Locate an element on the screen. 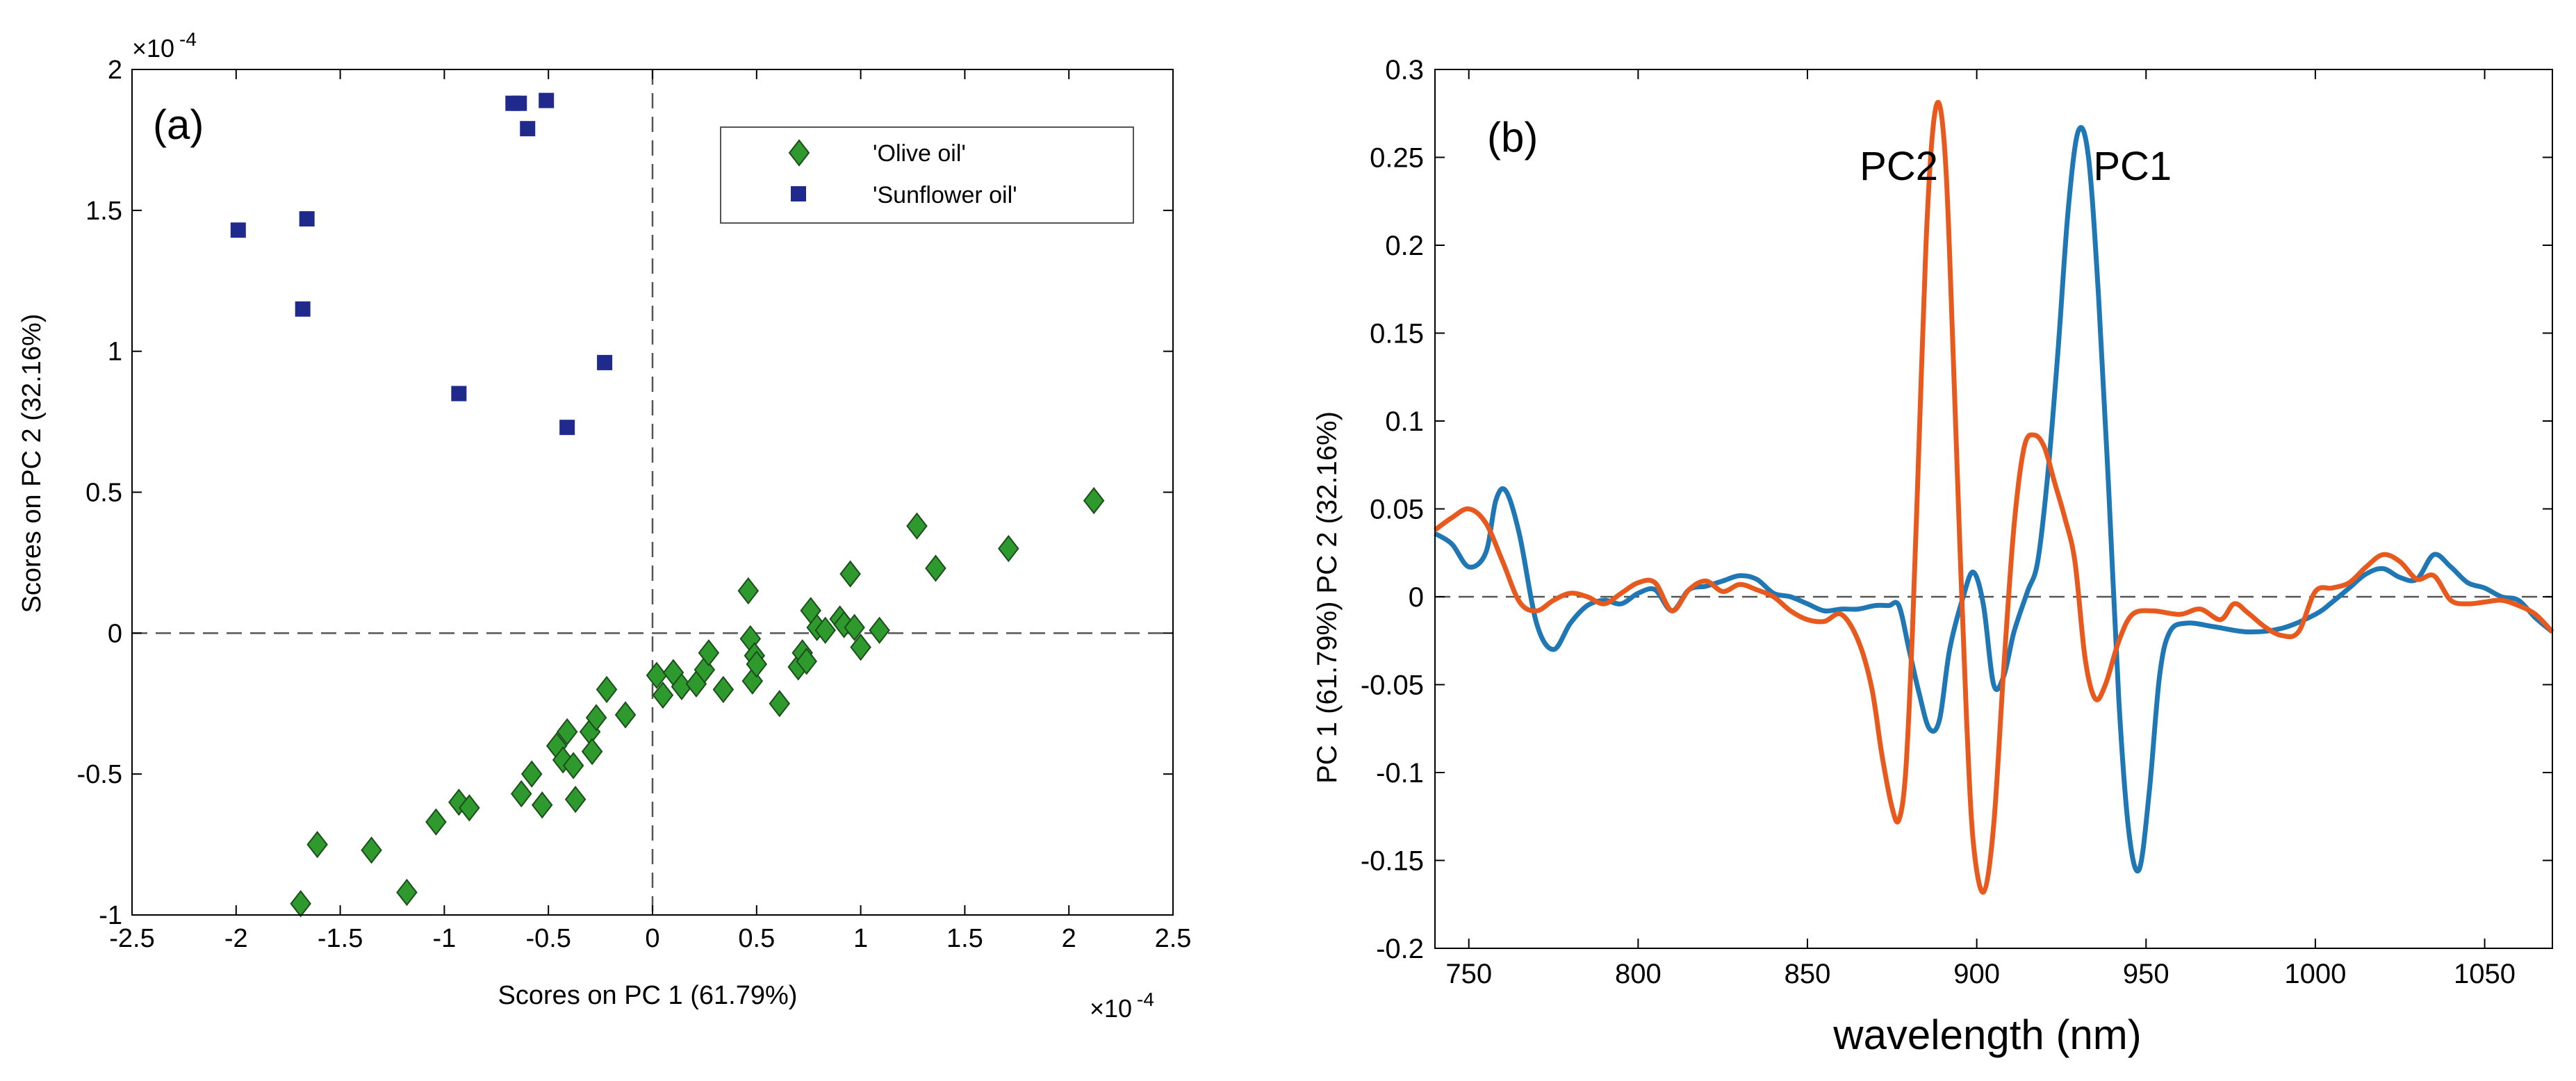 The width and height of the screenshot is (2576, 1081). y-tick-label: 0.1 is located at coordinates (1404, 421).